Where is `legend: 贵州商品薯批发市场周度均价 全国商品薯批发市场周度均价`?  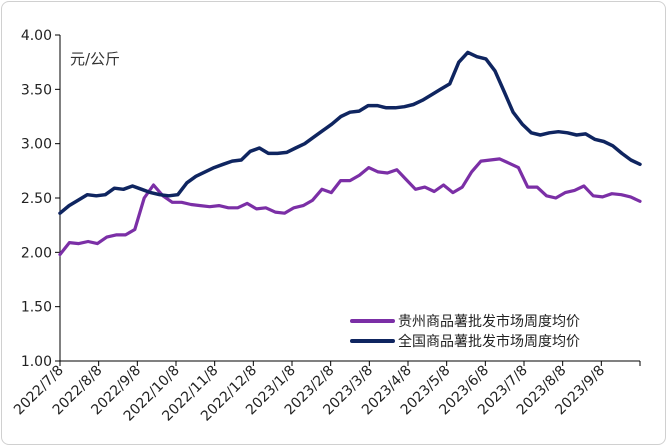
legend: 贵州商品薯批发市场周度均价 全国商品薯批发市场周度均价 is located at coordinates (465, 331).